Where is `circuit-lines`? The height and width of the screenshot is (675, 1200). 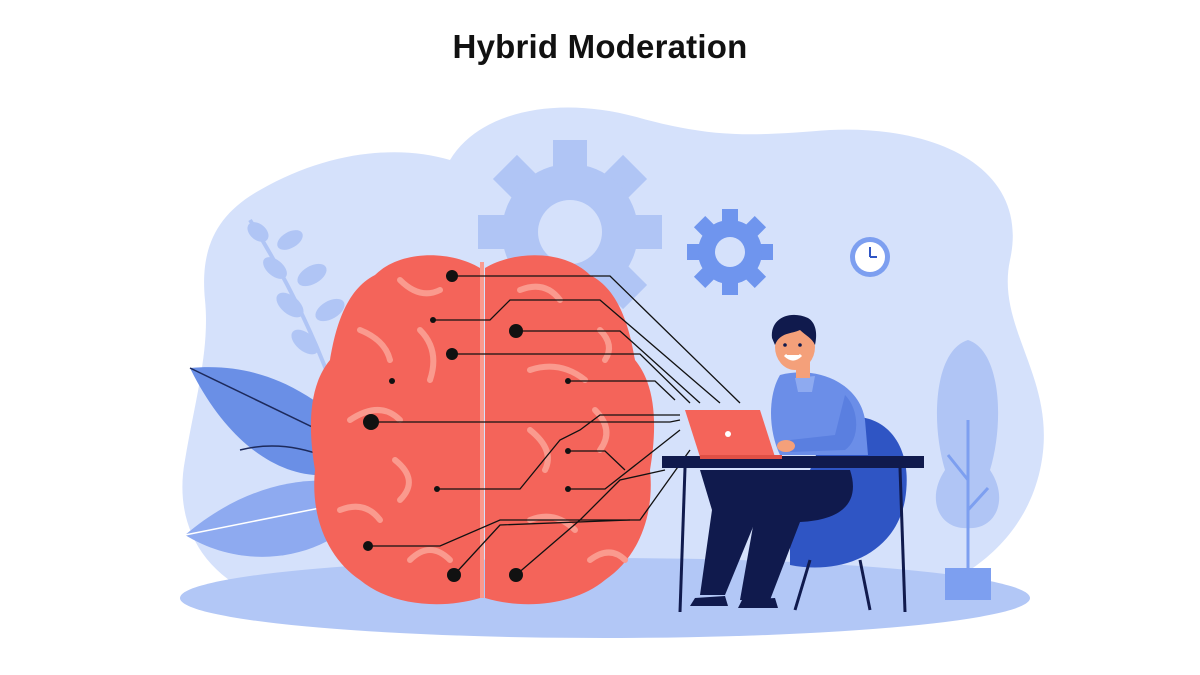
circuit-lines is located at coordinates (554, 425).